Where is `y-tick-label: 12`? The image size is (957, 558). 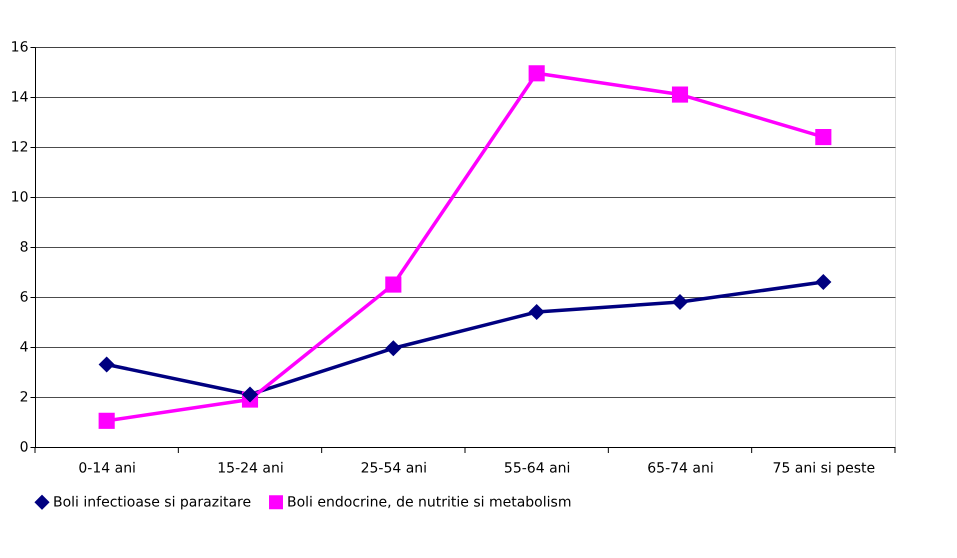 y-tick-label: 12 is located at coordinates (19, 148).